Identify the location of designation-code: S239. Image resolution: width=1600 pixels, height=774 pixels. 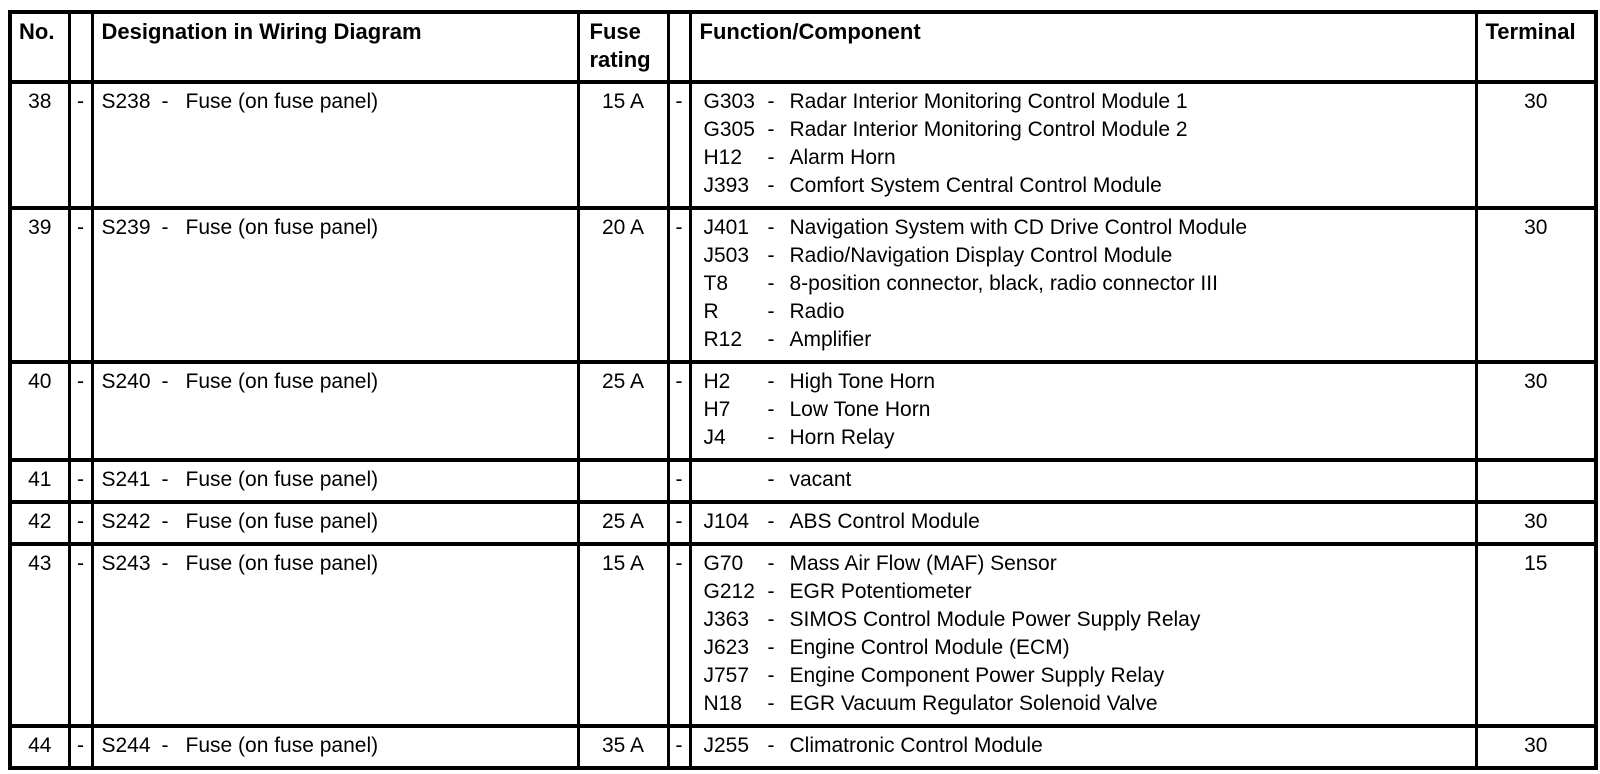
(126, 227).